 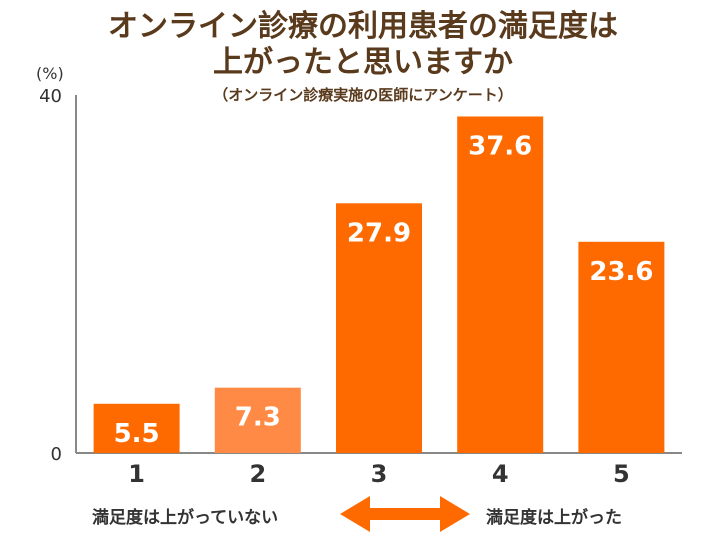 What do you see at coordinates (554, 518) in the screenshot?
I see `annotation-improved: 満足度は上がった` at bounding box center [554, 518].